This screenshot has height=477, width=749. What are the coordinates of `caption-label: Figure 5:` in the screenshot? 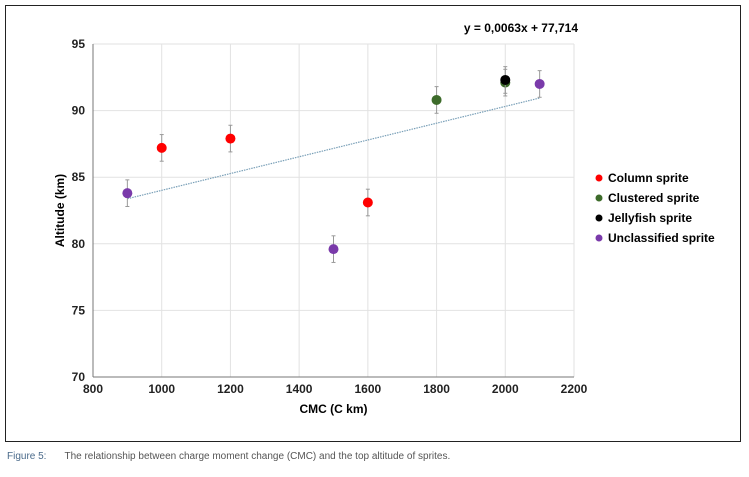 It's located at (27, 456).